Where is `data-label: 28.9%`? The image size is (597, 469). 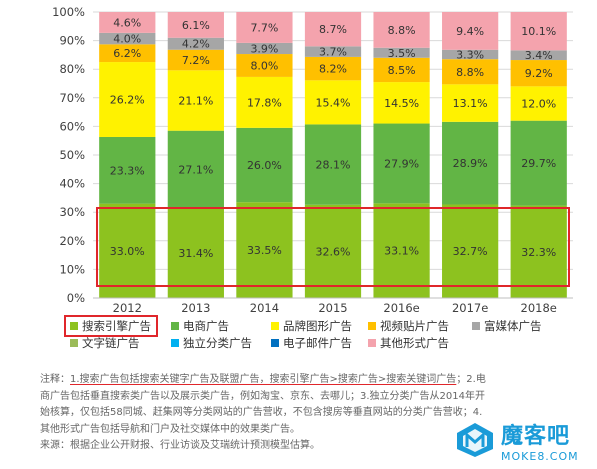
data-label: 28.9% is located at coordinates (470, 163).